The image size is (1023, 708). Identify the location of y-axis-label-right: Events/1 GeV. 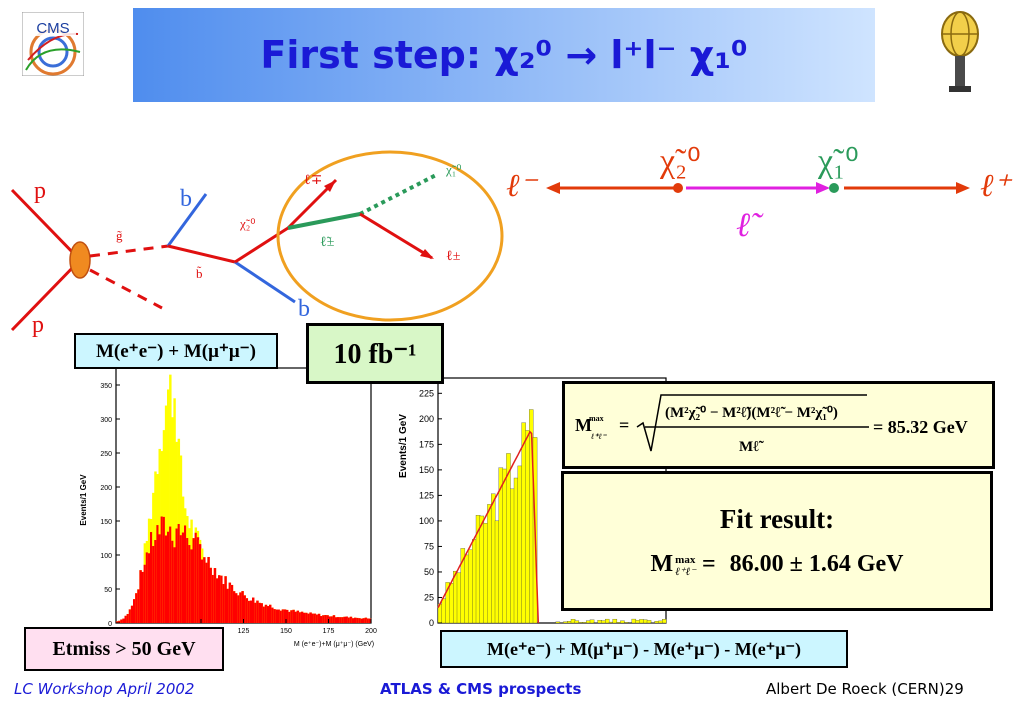
(403, 446).